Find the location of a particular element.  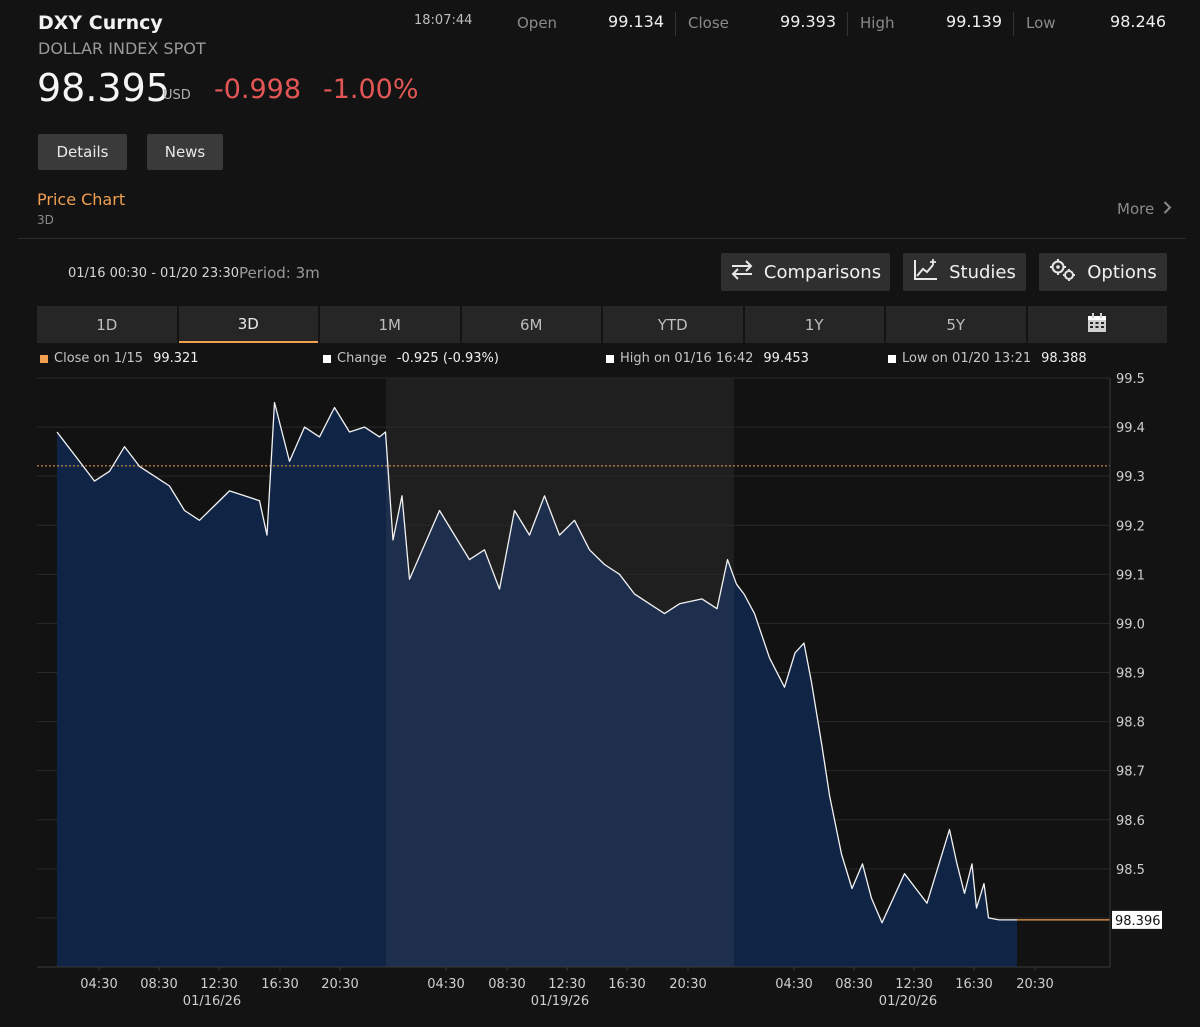

price-area-session is located at coordinates (560, 703).